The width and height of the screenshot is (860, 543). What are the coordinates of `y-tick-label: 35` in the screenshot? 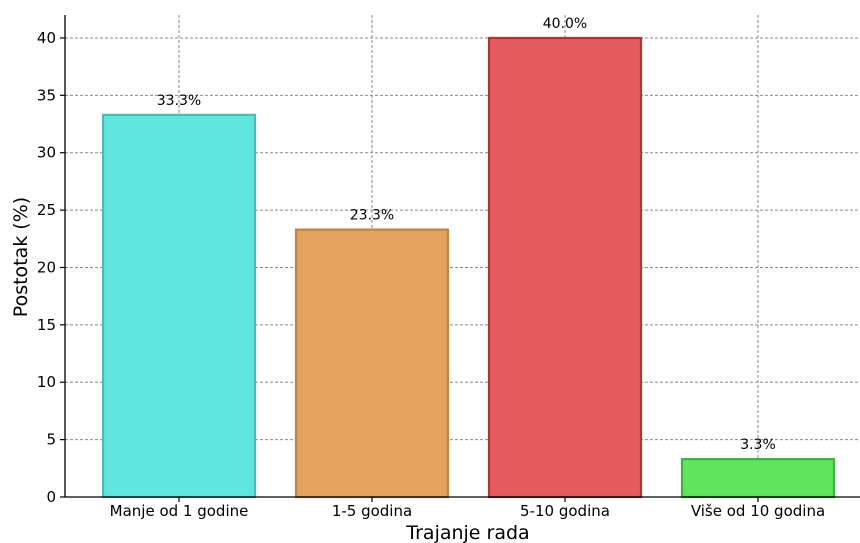 It's located at (46, 95).